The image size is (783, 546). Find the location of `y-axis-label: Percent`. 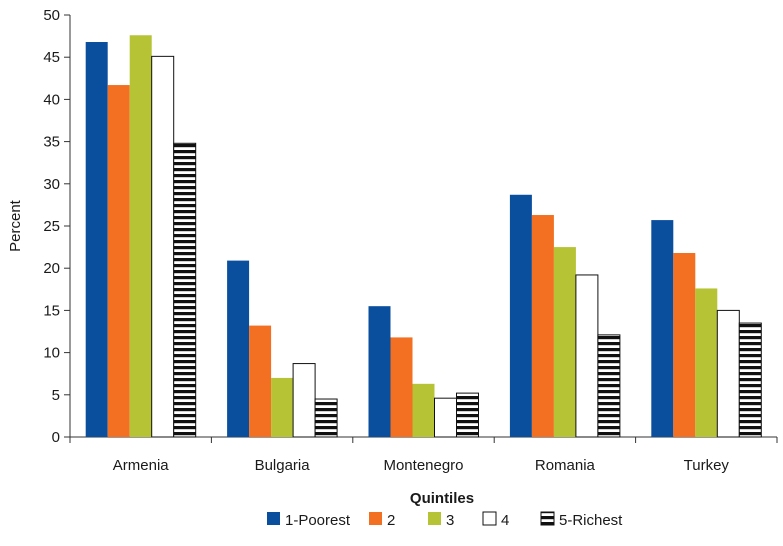

y-axis-label: Percent is located at coordinates (15, 225).